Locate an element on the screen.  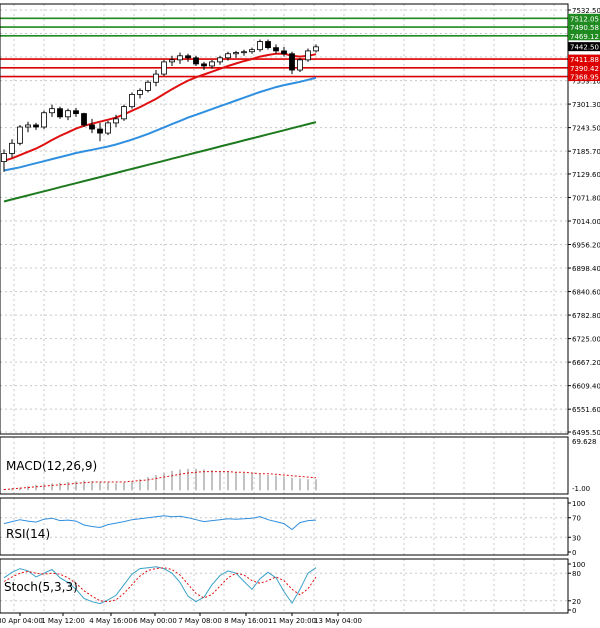
x-tick-label: 8 May 16:00 is located at coordinates (246, 621).